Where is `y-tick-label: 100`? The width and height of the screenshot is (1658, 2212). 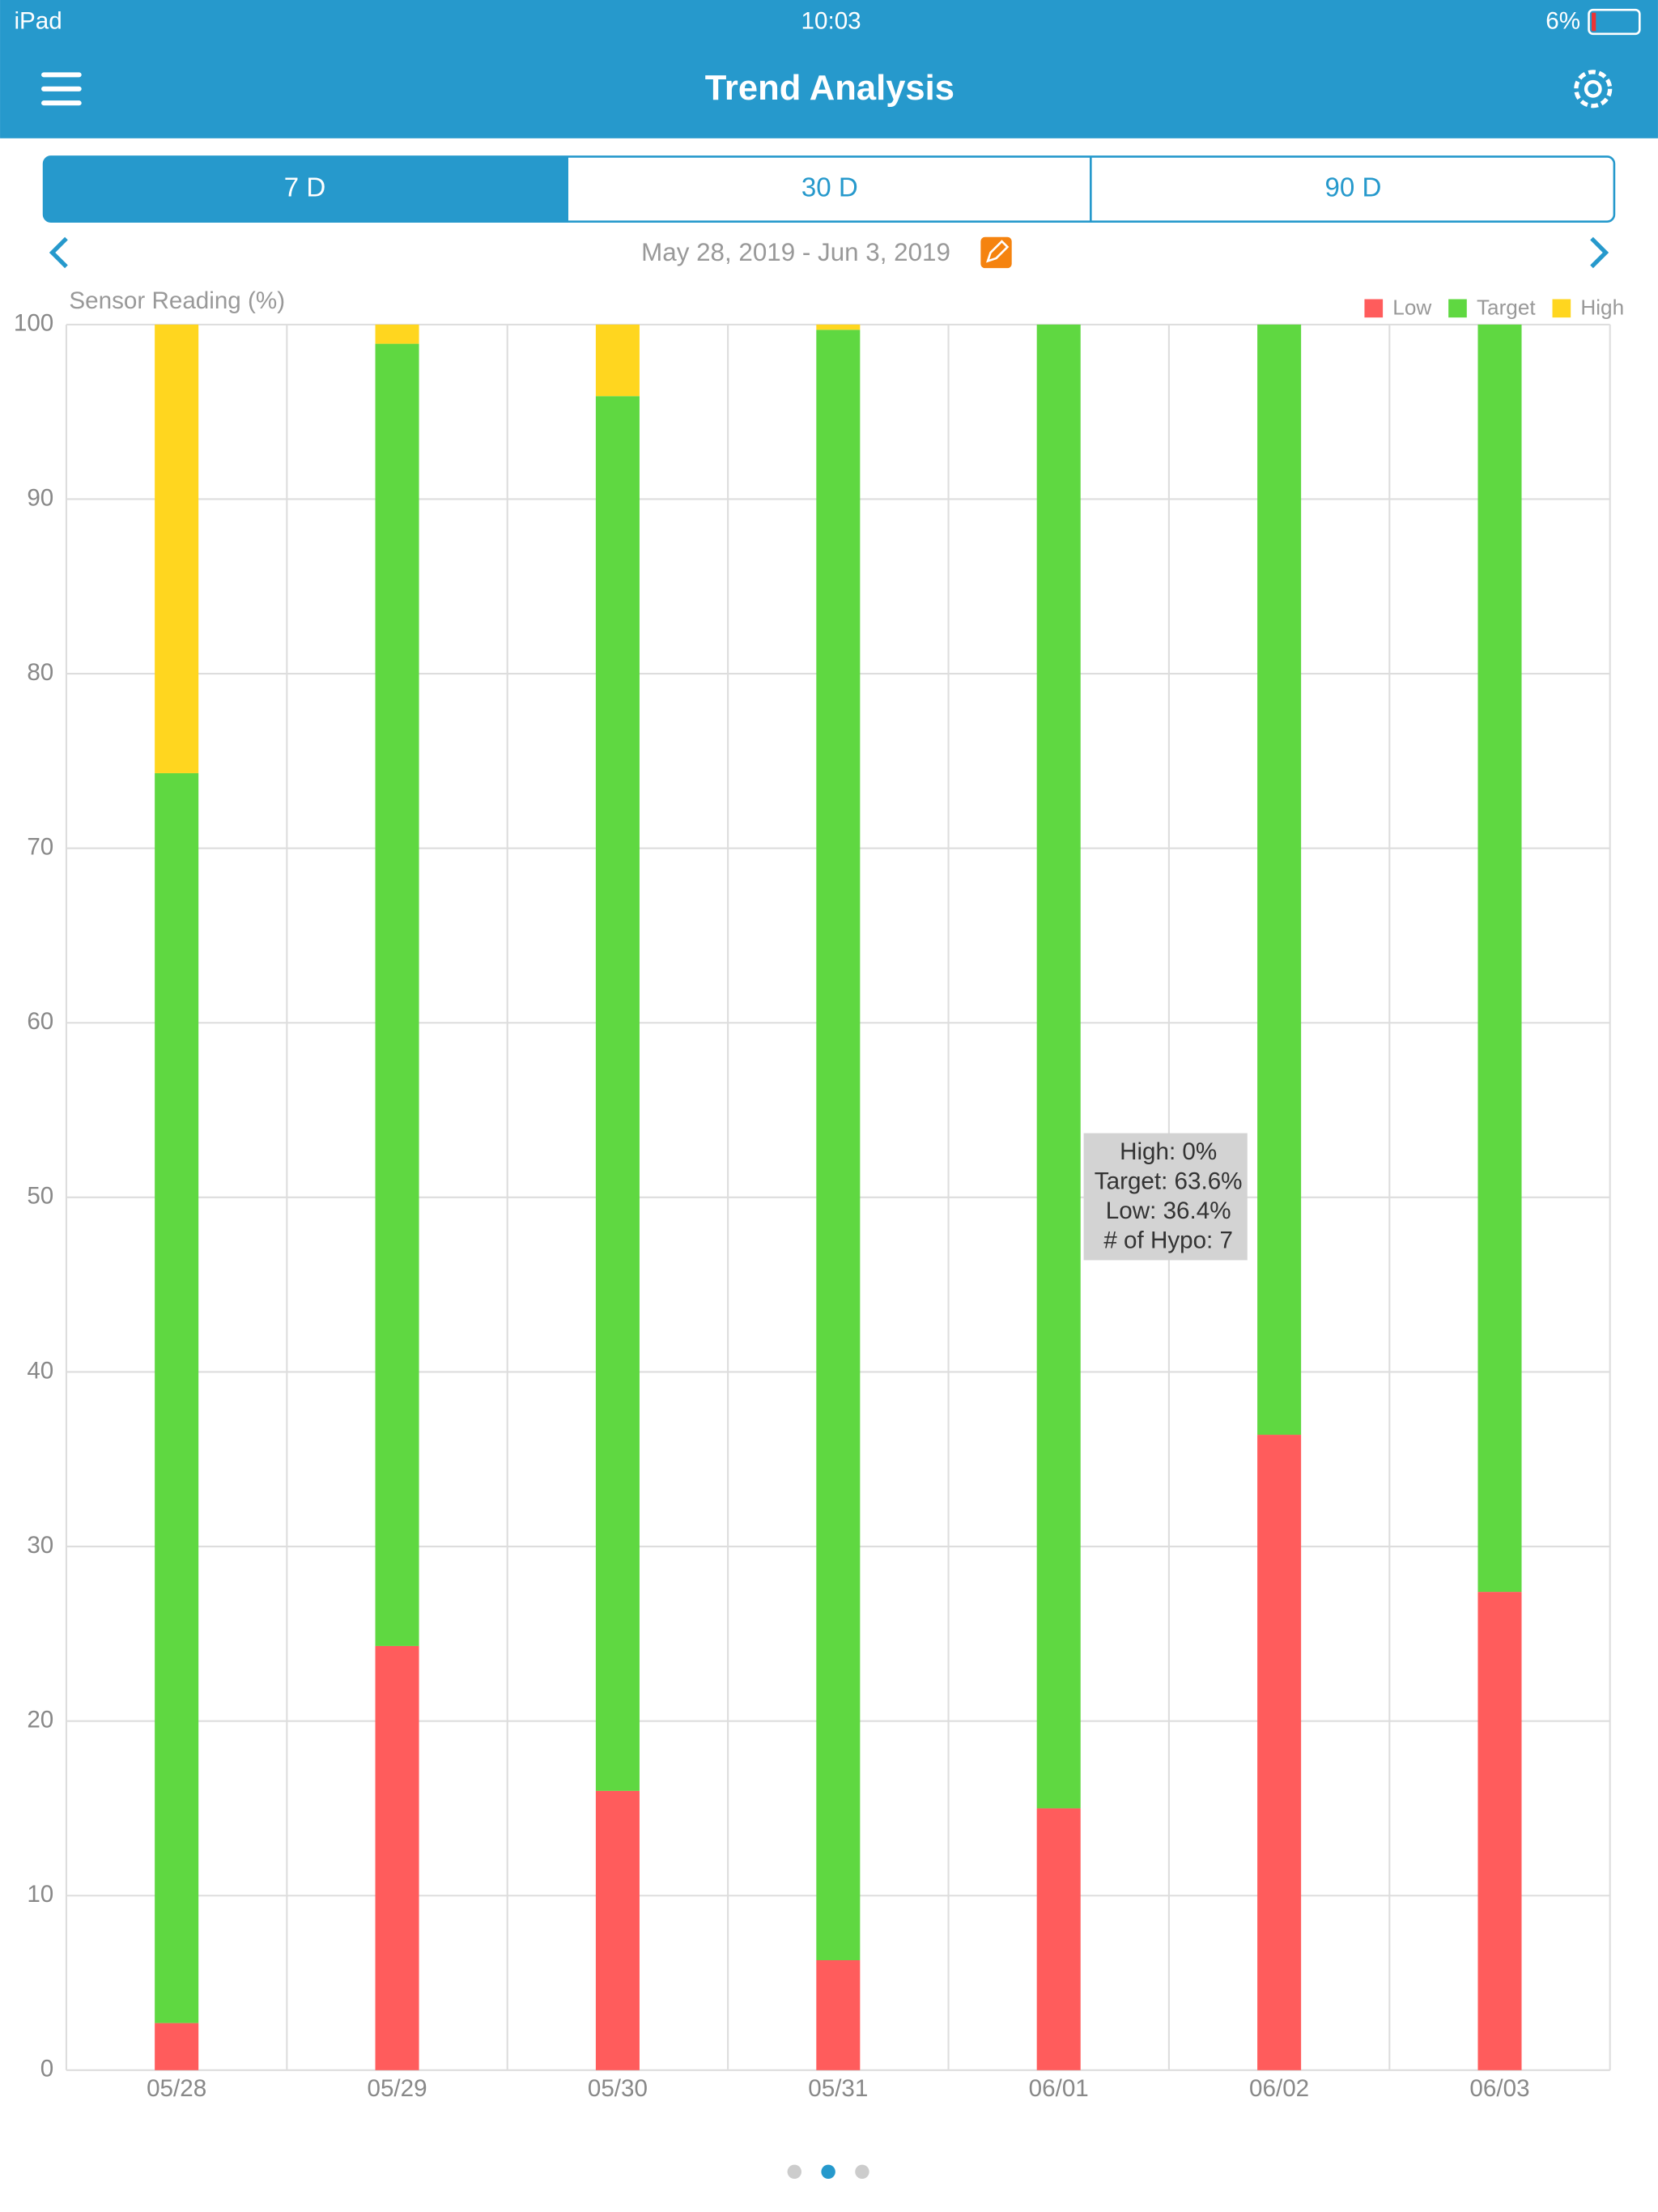 y-tick-label: 100 is located at coordinates (33, 324).